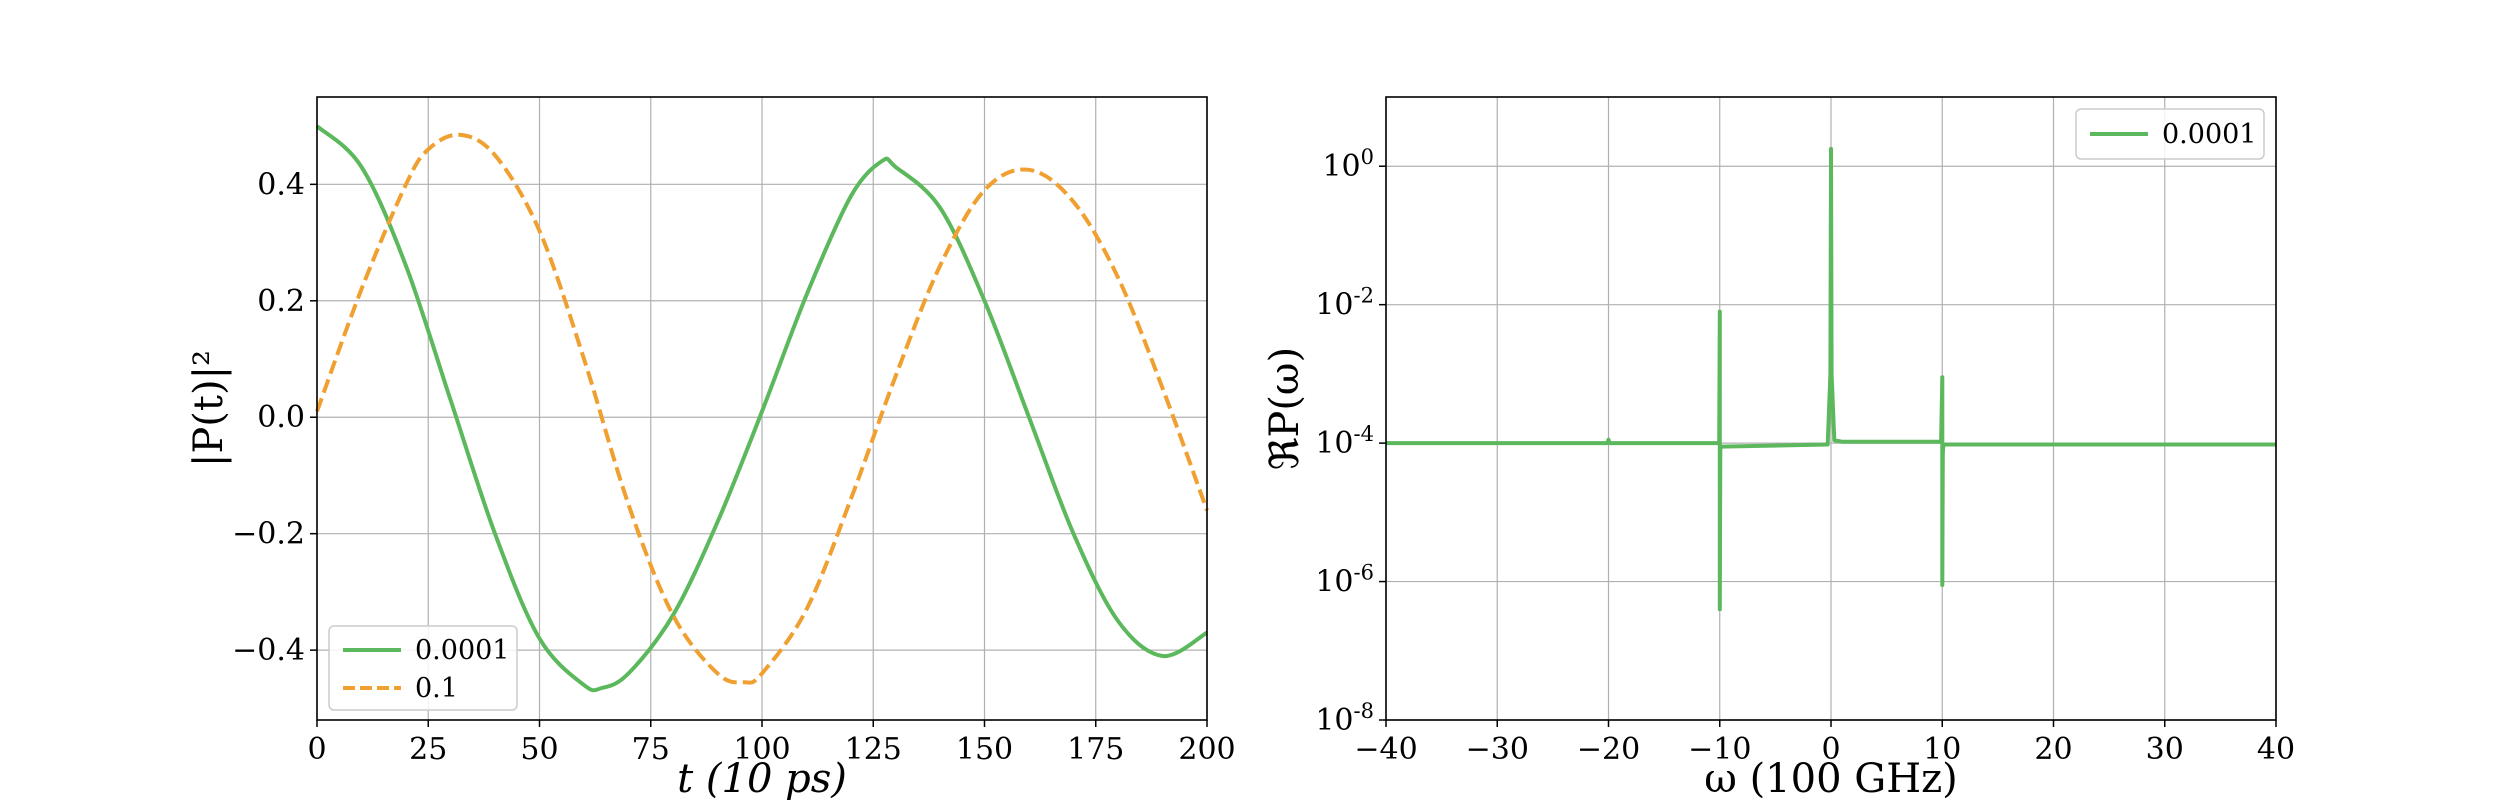 This screenshot has height=800, width=2500. What do you see at coordinates (462, 650) in the screenshot?
I see `left-legend-label: 0.0001` at bounding box center [462, 650].